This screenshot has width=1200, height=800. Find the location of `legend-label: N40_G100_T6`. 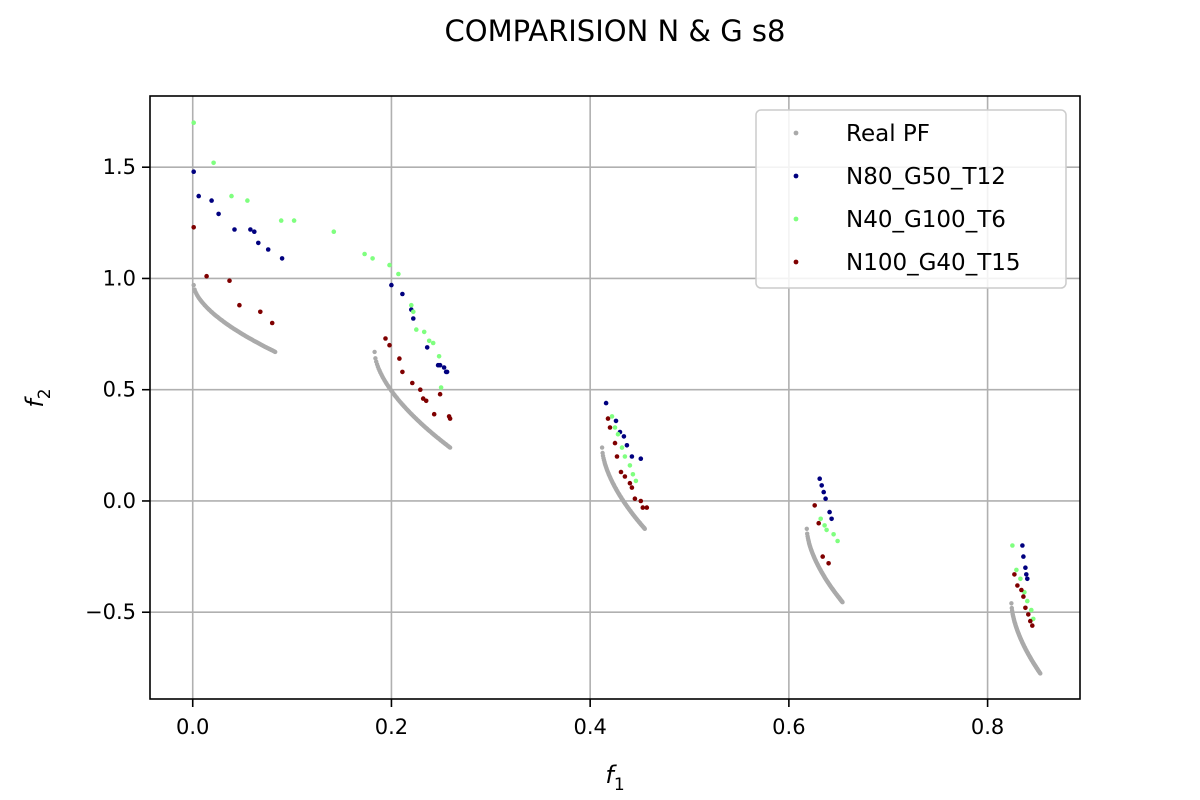

legend-label: N40_G100_T6 is located at coordinates (926, 220).